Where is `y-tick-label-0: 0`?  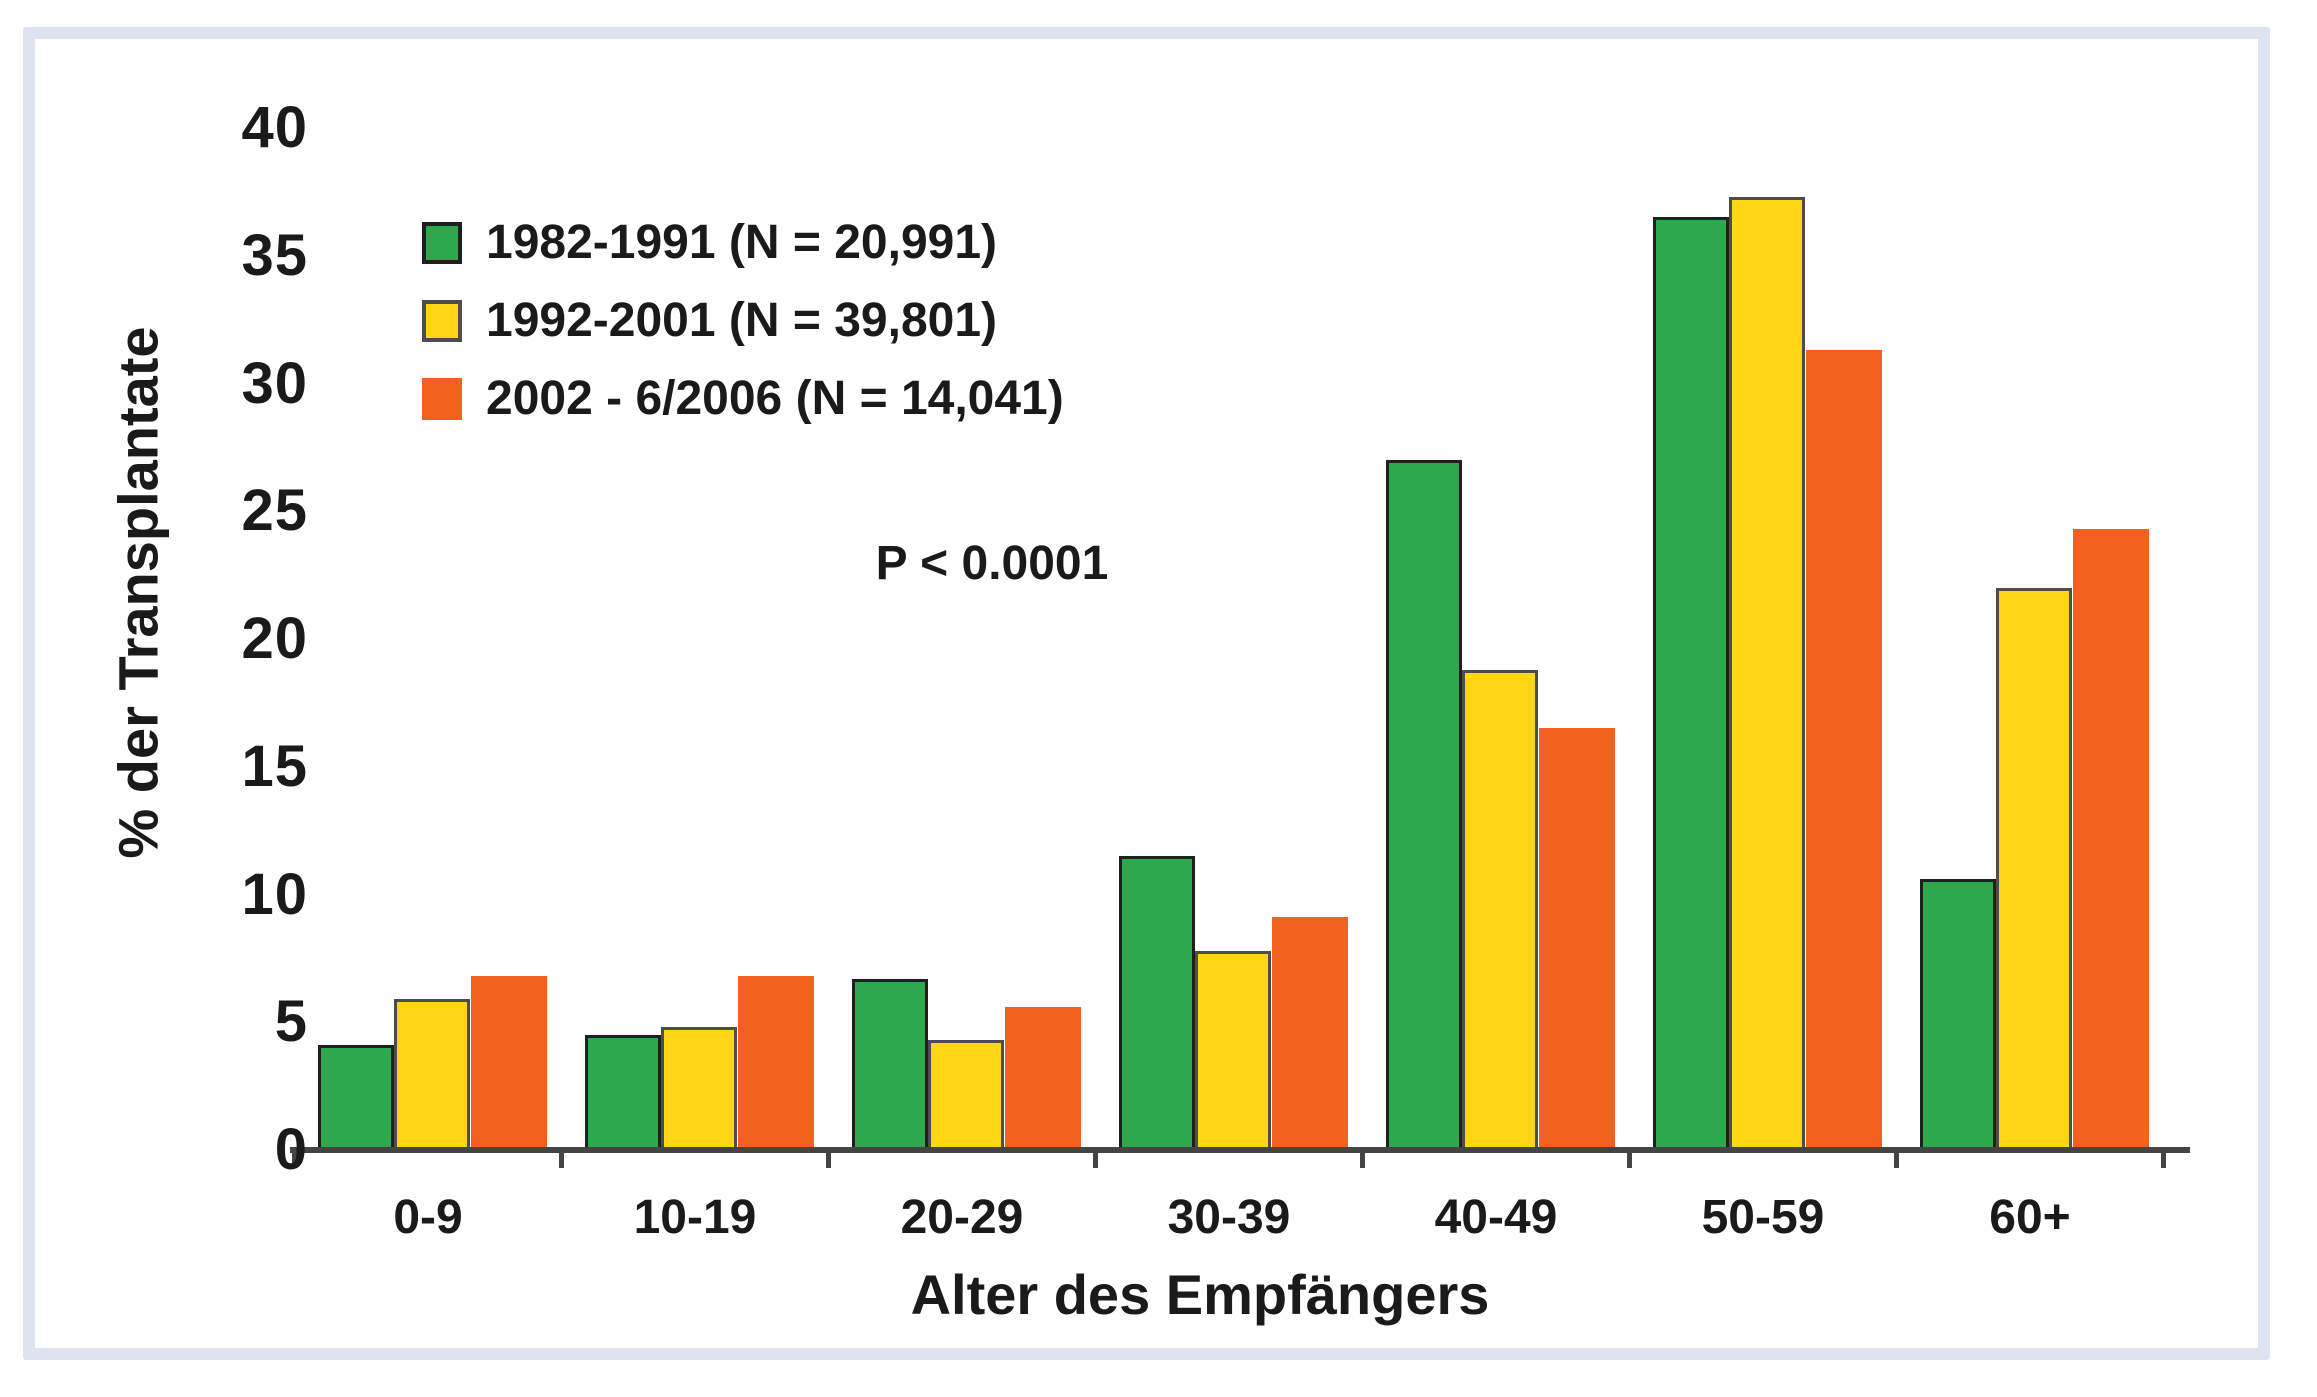 y-tick-label-0: 0 is located at coordinates (291, 1149).